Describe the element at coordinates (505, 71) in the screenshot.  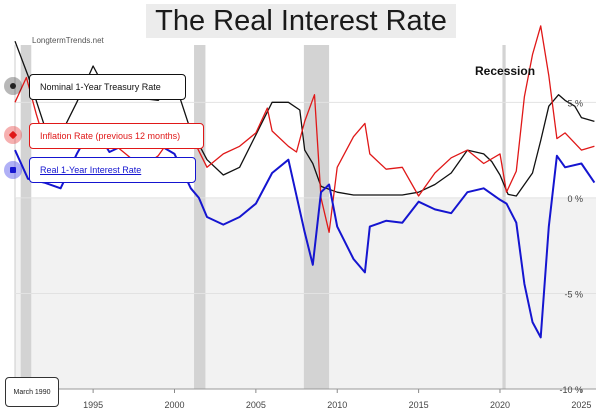
I see `recession-label: Recession` at that location.